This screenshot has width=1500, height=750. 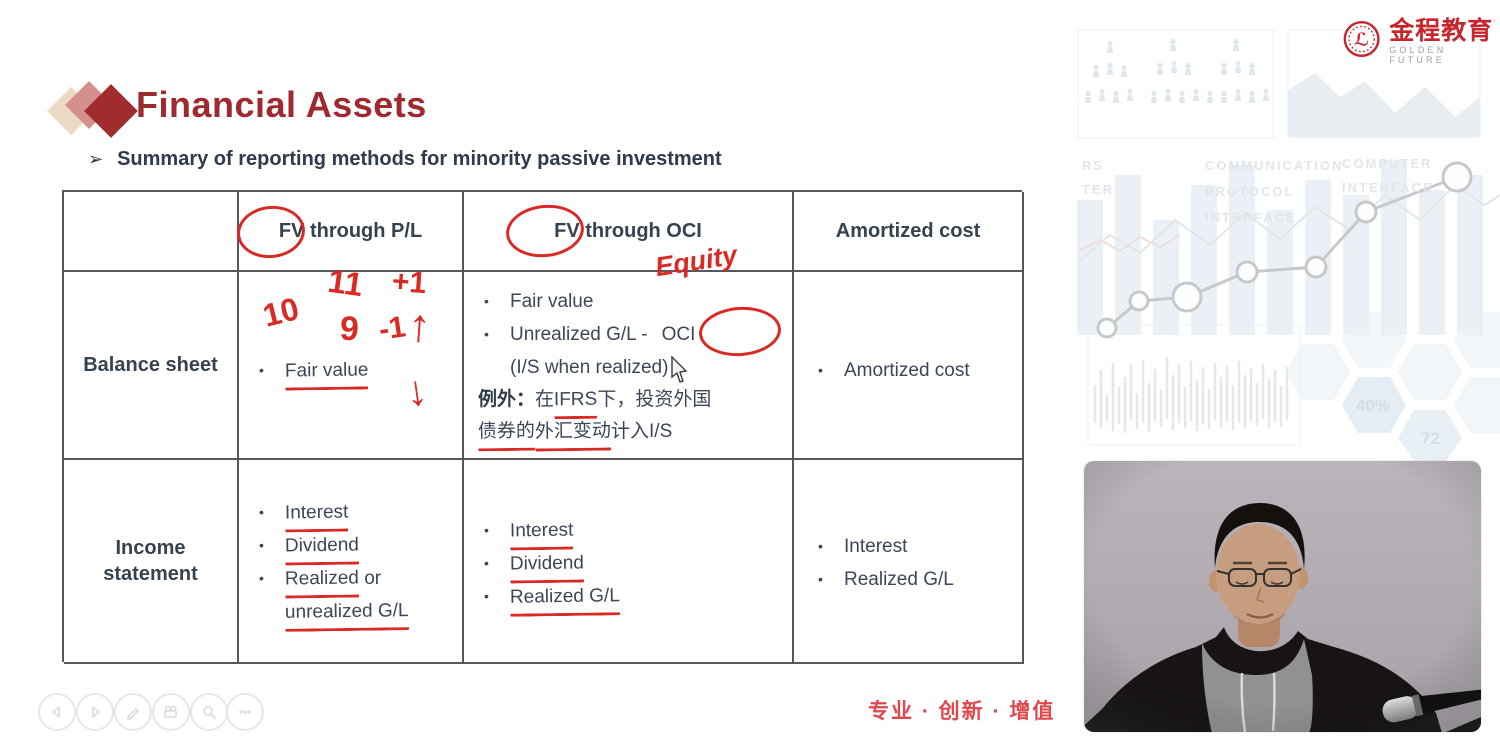 What do you see at coordinates (1387, 163) in the screenshot?
I see `bg-computer-label: COMPUTER` at bounding box center [1387, 163].